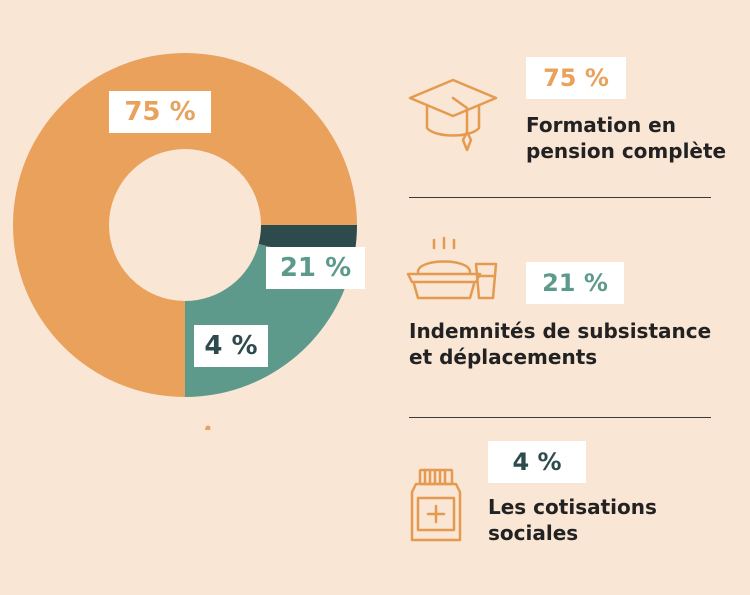  What do you see at coordinates (436, 505) in the screenshot?
I see `medicine-bottle-icon` at bounding box center [436, 505].